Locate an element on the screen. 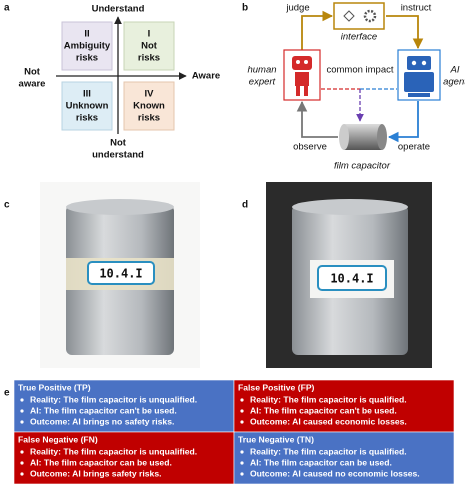 The width and height of the screenshot is (465, 500). arrow-label: judge is located at coordinates (297, 8).